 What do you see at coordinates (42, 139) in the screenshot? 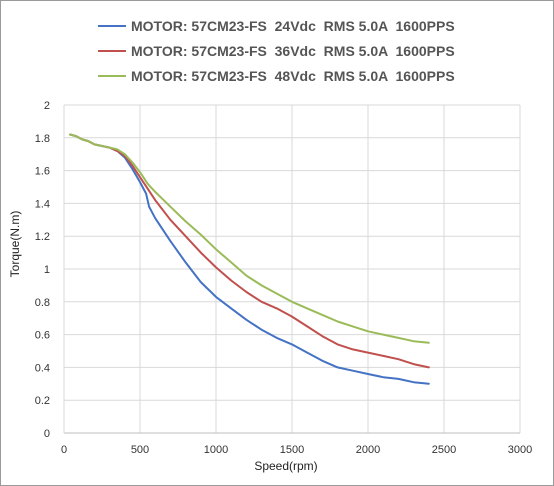
I see `y-tick-label: 1.8` at bounding box center [42, 139].